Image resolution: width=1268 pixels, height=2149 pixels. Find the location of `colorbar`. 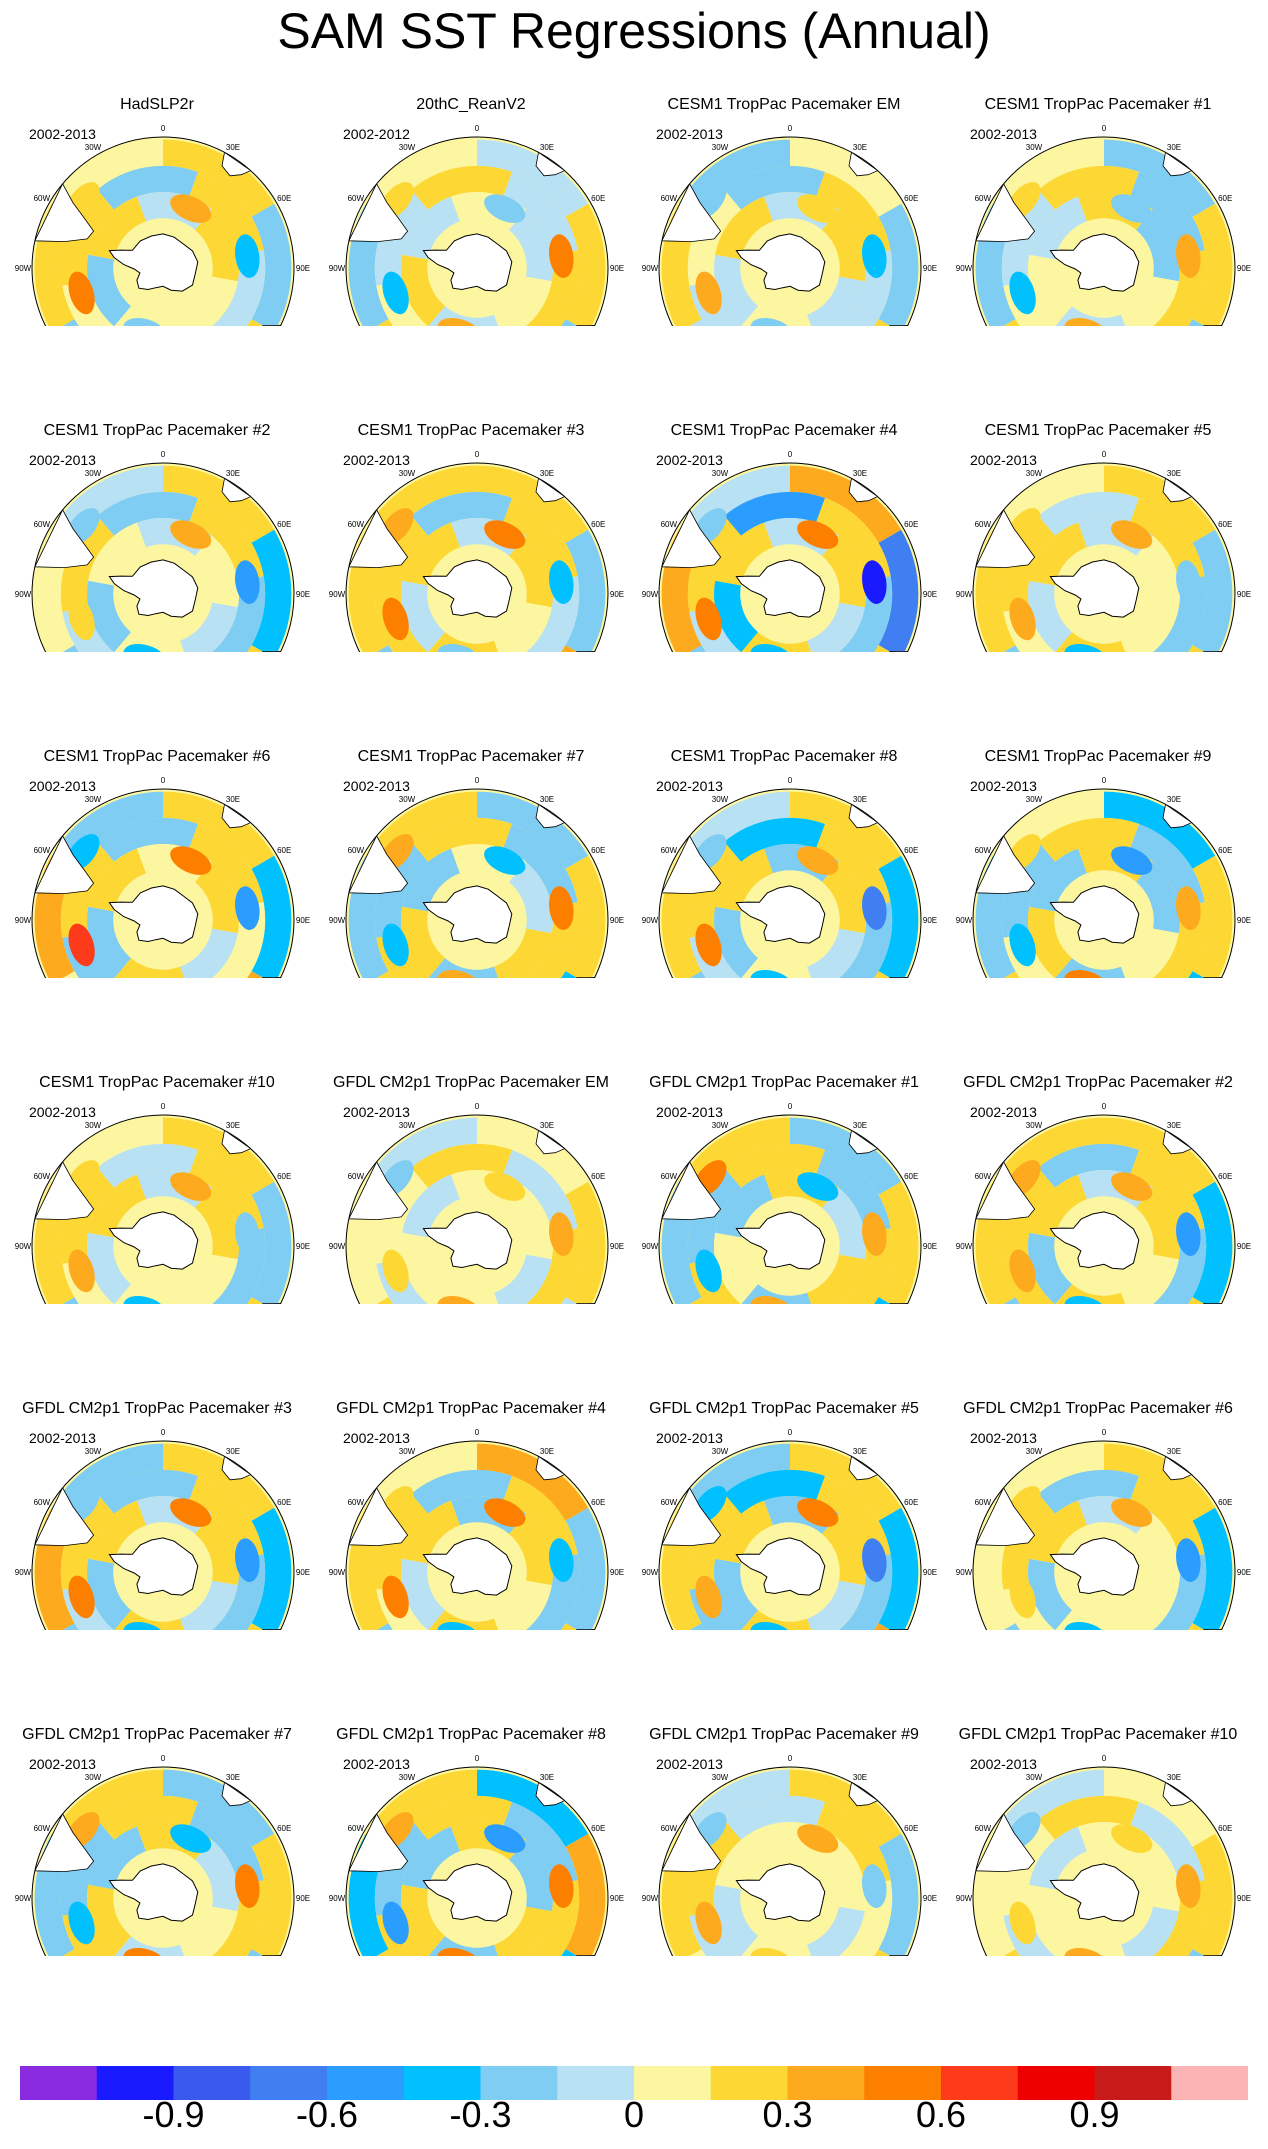

colorbar is located at coordinates (634, 2083).